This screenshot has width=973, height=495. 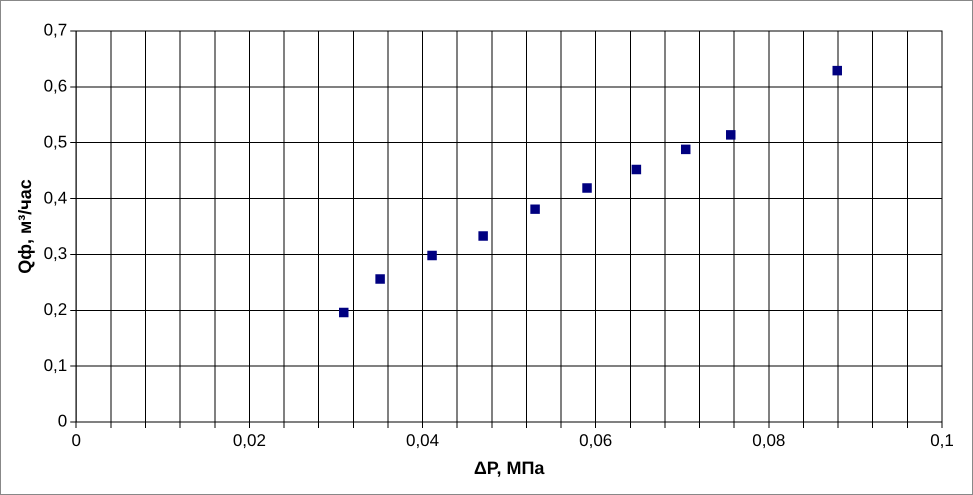 What do you see at coordinates (56, 309) in the screenshot?
I see `y-tick-label: 0,2` at bounding box center [56, 309].